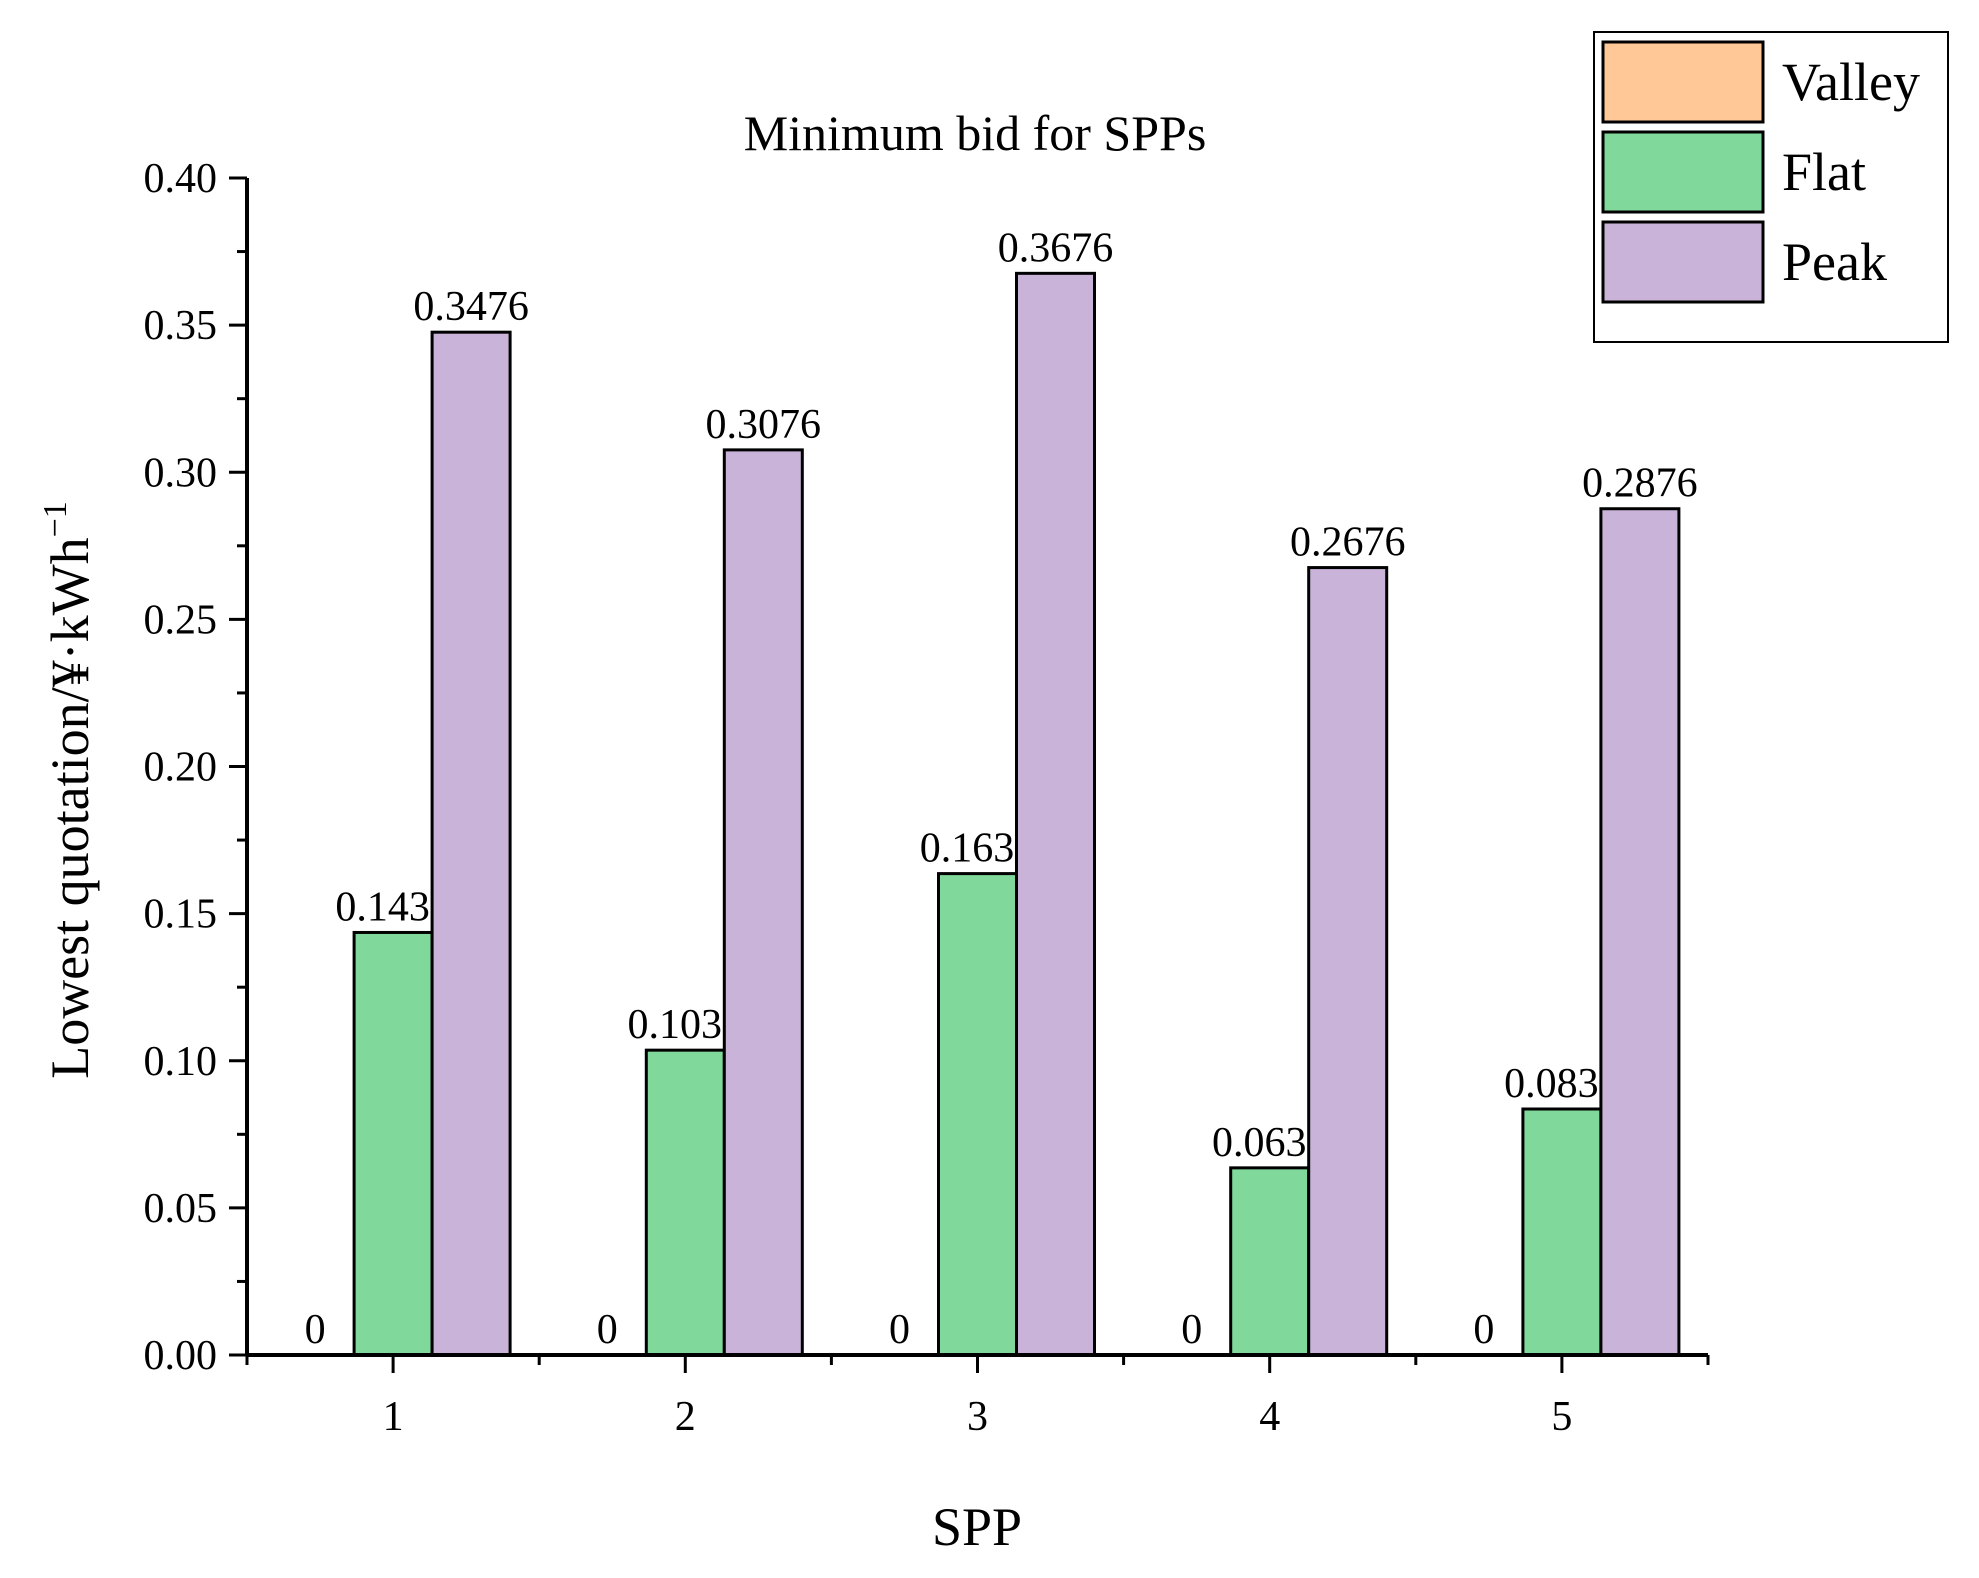 This screenshot has height=1578, width=1979. I want to click on x-tick-label: 1, so click(393, 1417).